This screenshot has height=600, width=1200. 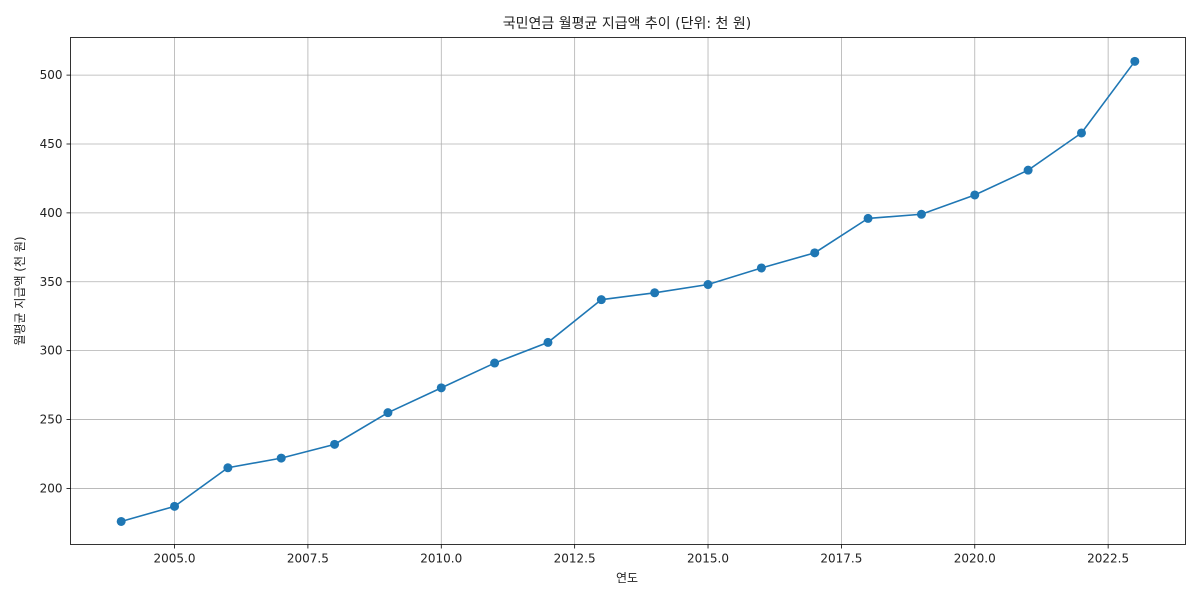 I want to click on y-tick-label: 350, so click(x=51, y=282).